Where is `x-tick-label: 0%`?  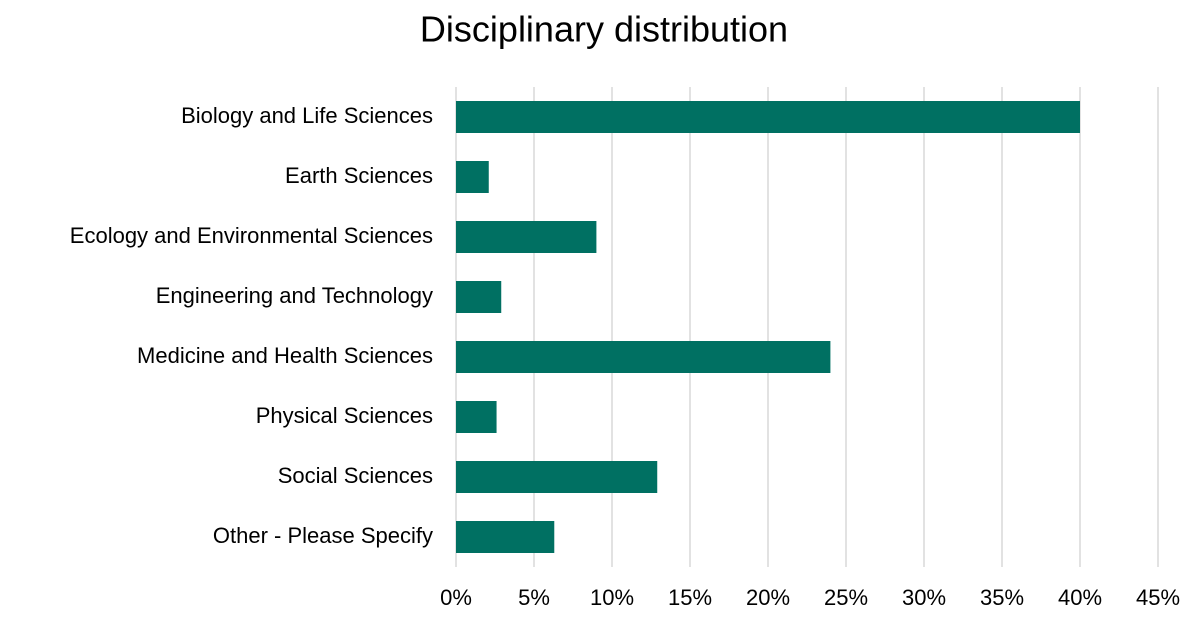 x-tick-label: 0% is located at coordinates (456, 597).